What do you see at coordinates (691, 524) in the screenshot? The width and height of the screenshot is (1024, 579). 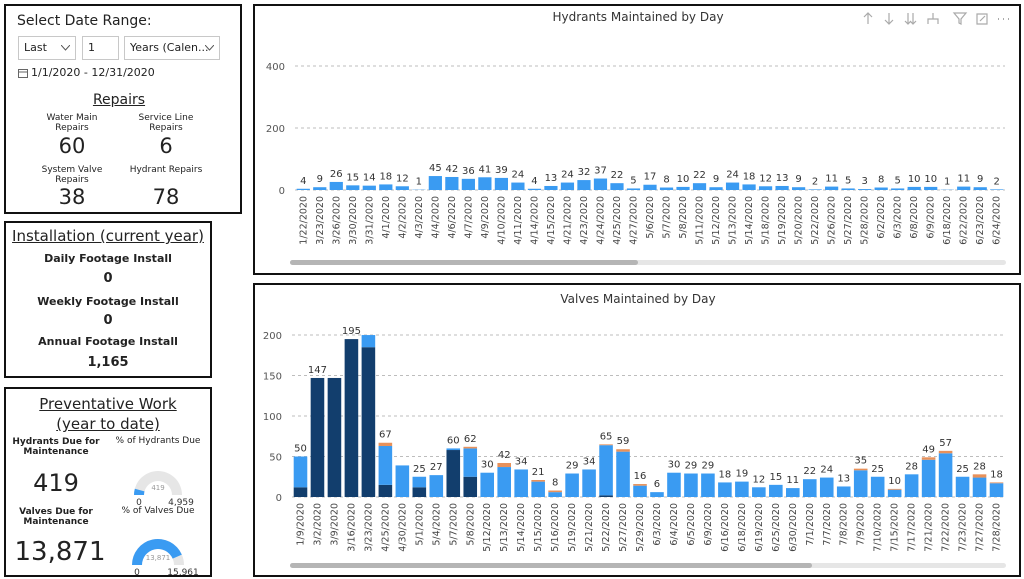 I see `x-tick-label: 6/5/2020` at bounding box center [691, 524].